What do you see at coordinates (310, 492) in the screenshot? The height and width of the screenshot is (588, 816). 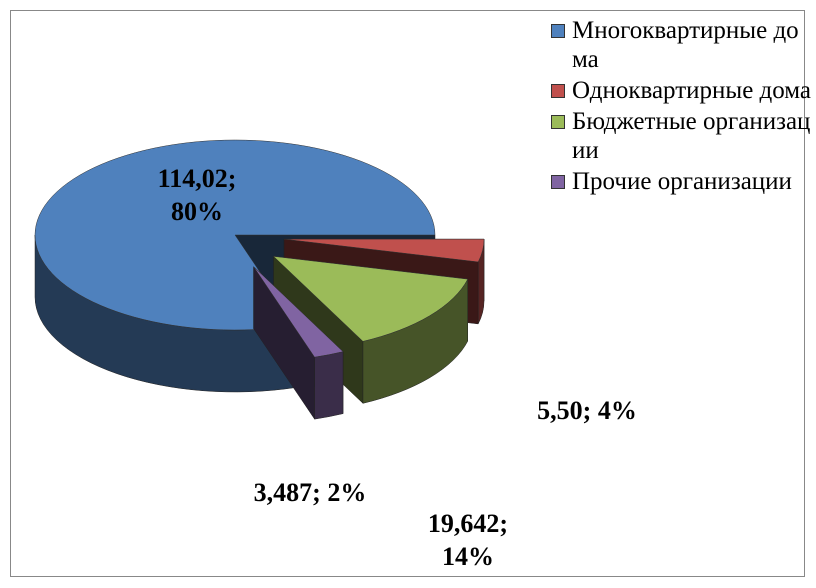 I see `data-label: 3,487; 2%` at bounding box center [310, 492].